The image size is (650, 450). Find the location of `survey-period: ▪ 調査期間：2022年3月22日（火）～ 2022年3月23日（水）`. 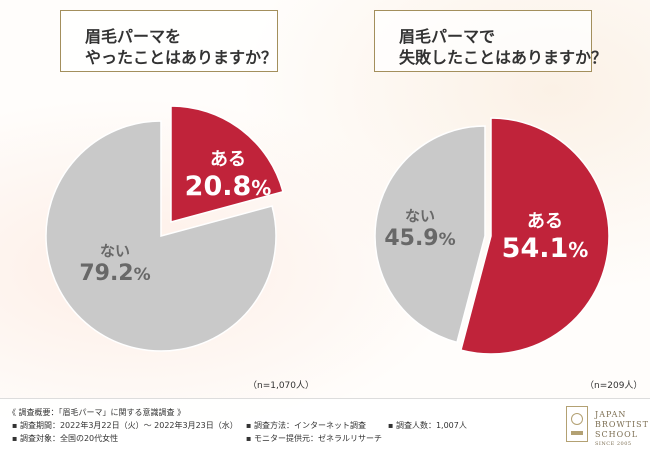

survey-period: ▪ 調査期間：2022年3月22日（火）～ 2022年3月23日（水） is located at coordinates (125, 425).